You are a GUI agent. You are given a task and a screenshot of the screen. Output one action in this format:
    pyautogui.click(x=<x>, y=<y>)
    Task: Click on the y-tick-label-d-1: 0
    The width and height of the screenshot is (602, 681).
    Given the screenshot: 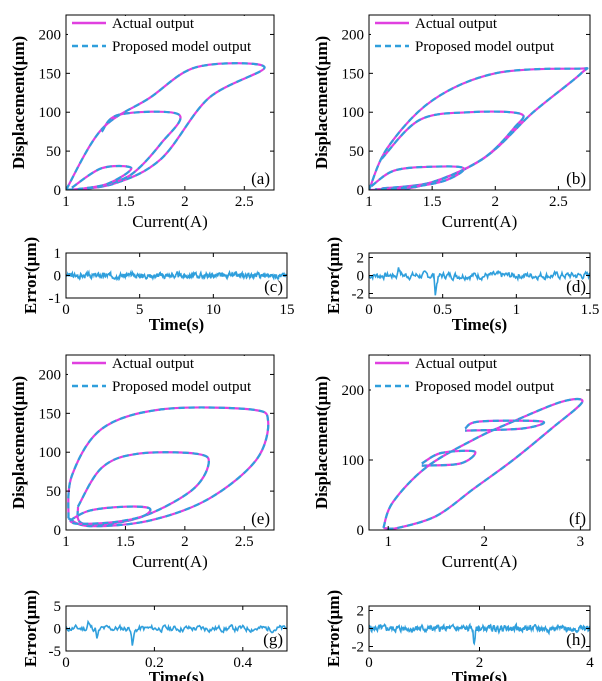 What is the action you would take?
    pyautogui.click(x=361, y=277)
    